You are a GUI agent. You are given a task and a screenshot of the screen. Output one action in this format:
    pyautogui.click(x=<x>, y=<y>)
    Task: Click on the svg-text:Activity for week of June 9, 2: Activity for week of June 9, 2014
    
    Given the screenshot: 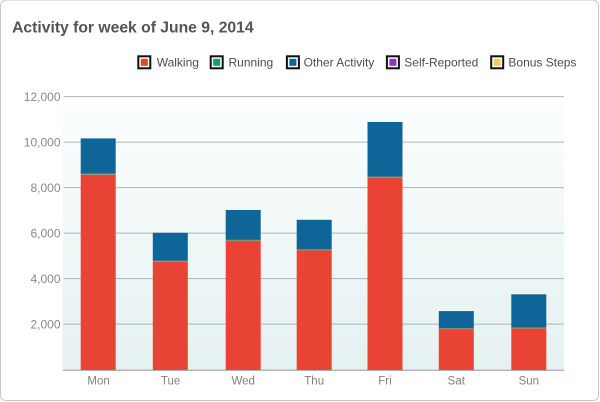 What is the action you would take?
    pyautogui.click(x=133, y=28)
    